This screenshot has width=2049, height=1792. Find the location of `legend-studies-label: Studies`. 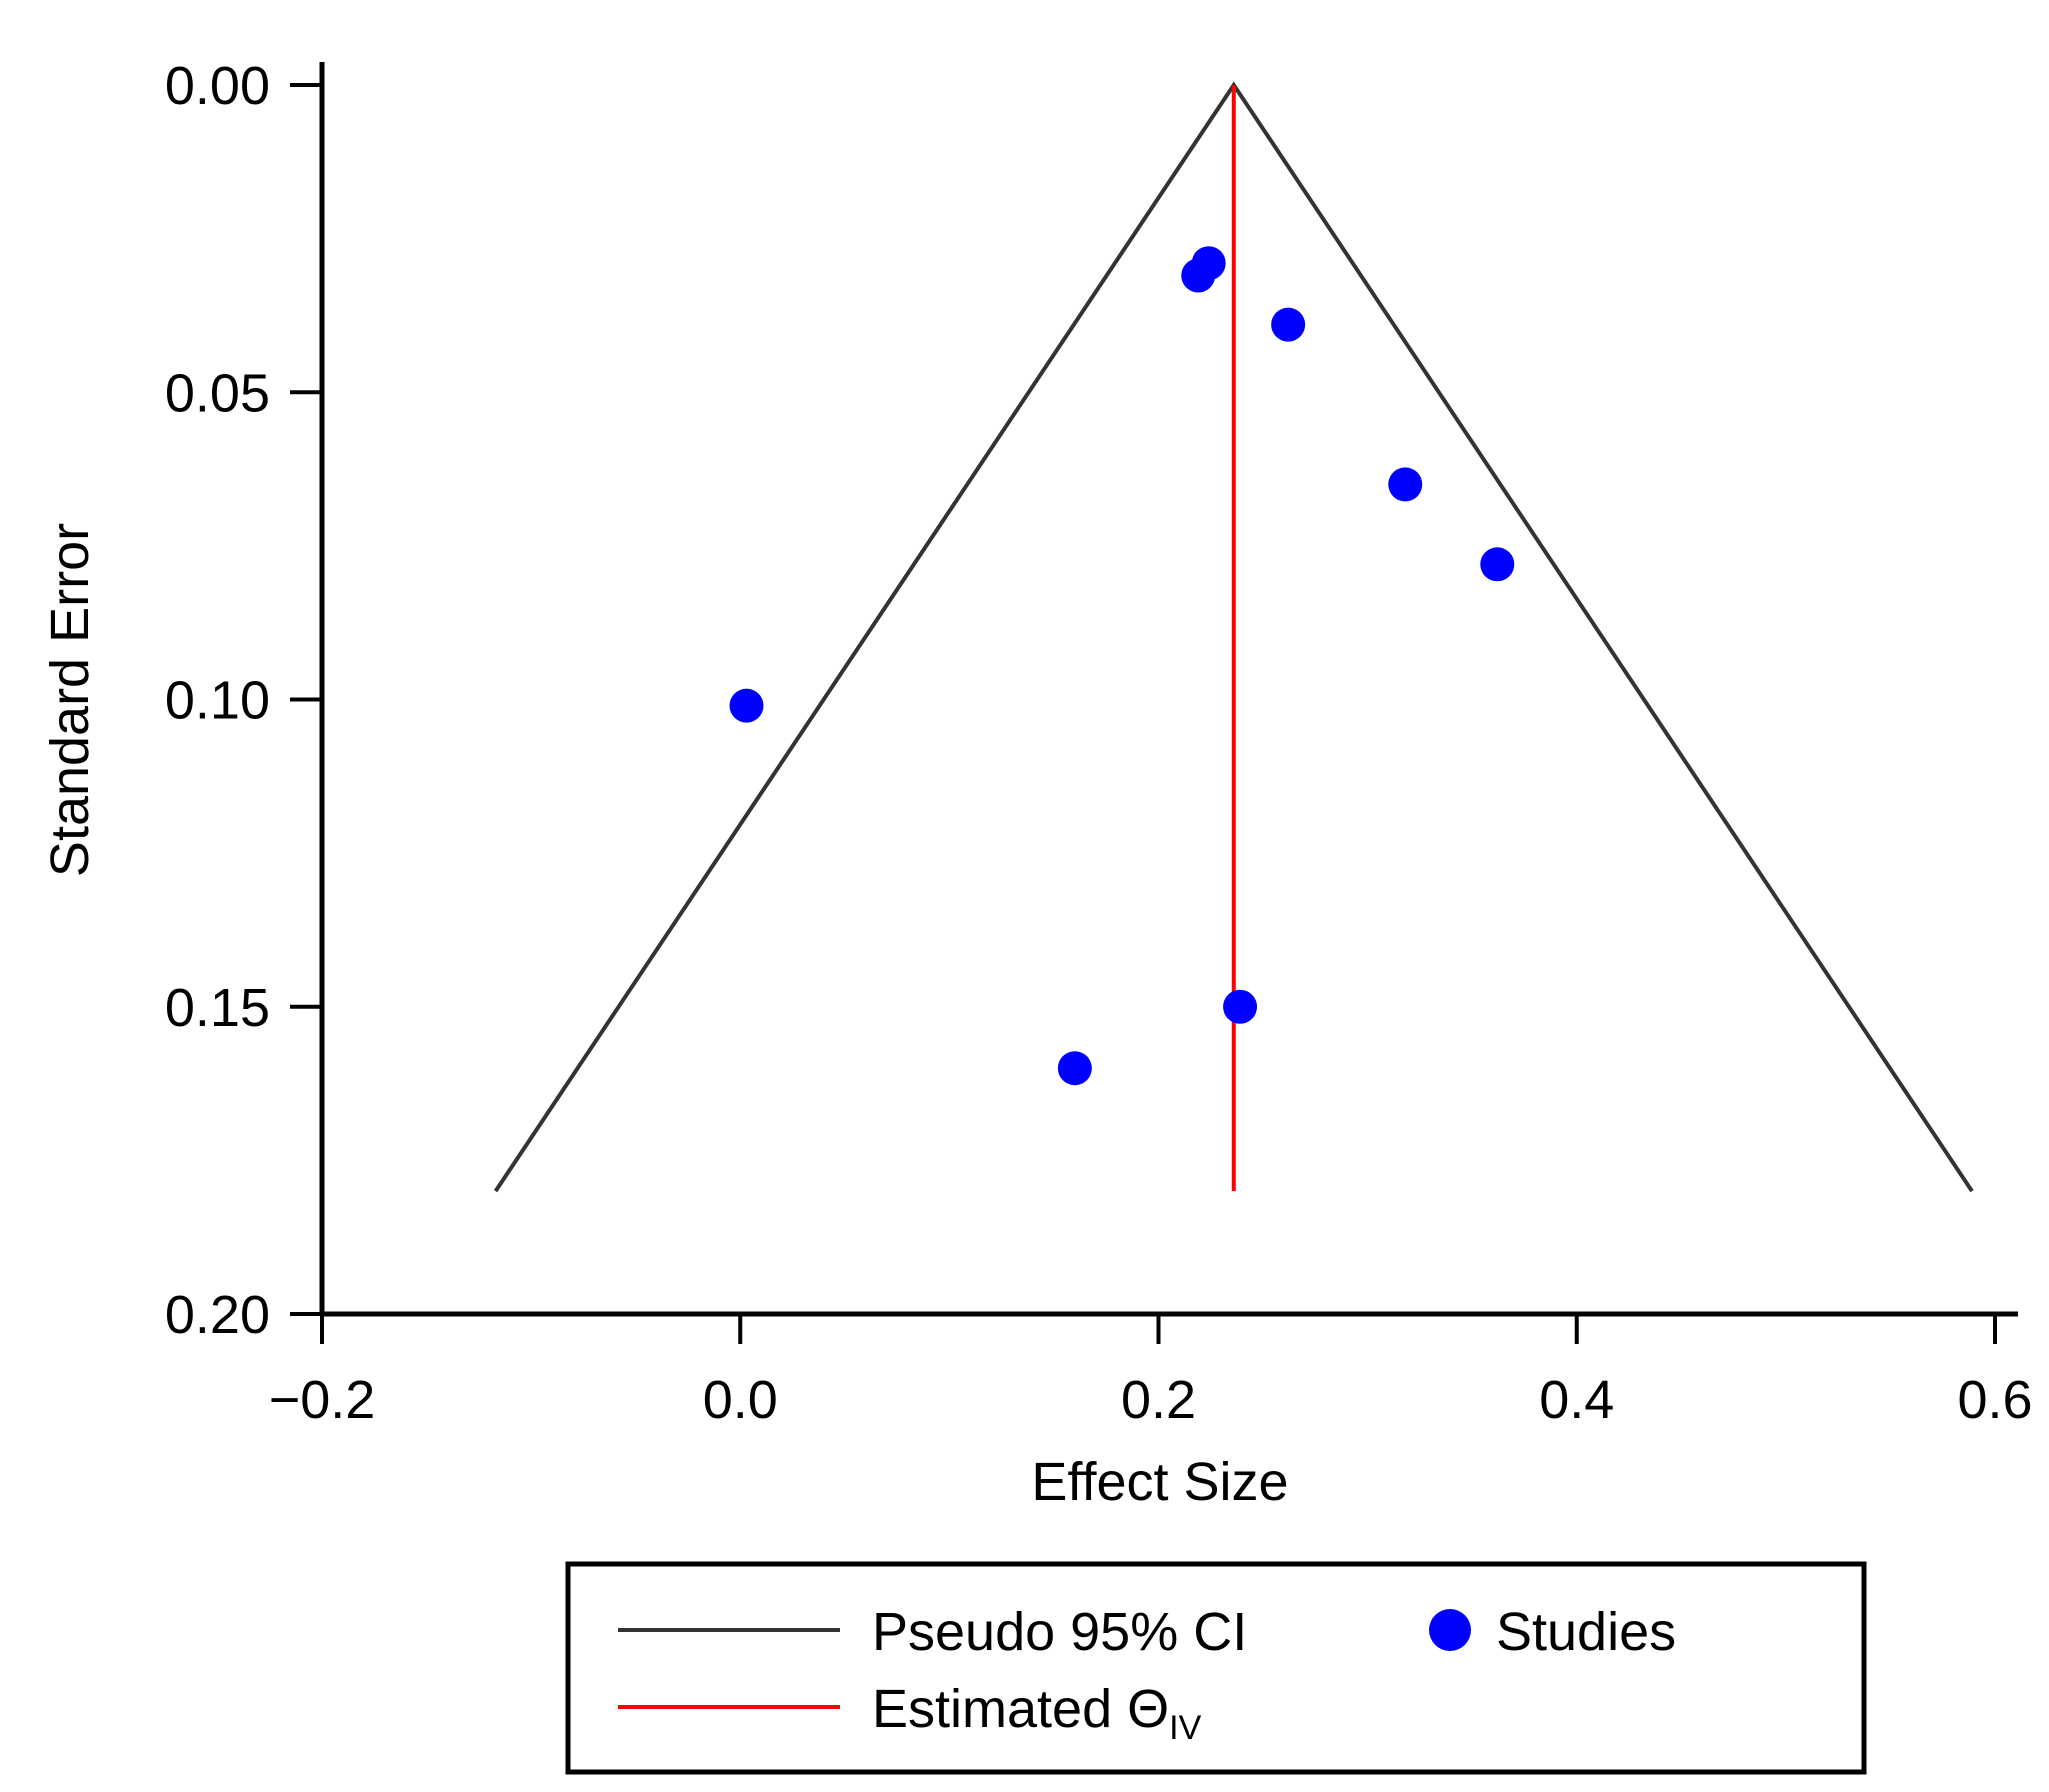

legend-studies-label: Studies is located at coordinates (1586, 1632).